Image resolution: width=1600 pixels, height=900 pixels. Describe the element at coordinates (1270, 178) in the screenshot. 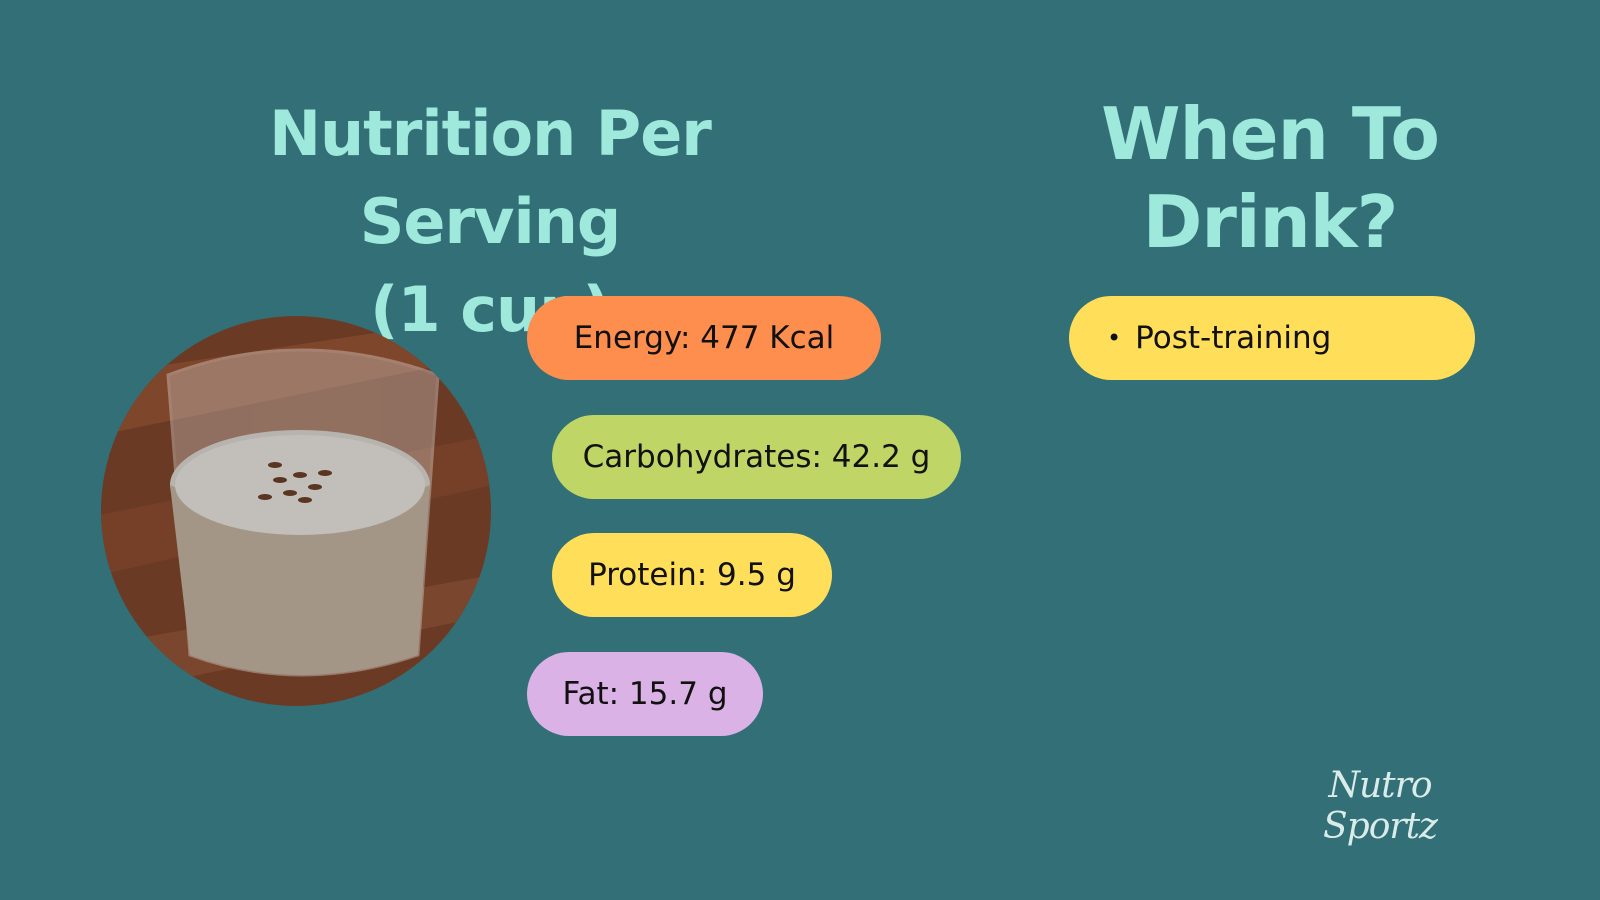

I see `when-title: When To Drink?` at that location.